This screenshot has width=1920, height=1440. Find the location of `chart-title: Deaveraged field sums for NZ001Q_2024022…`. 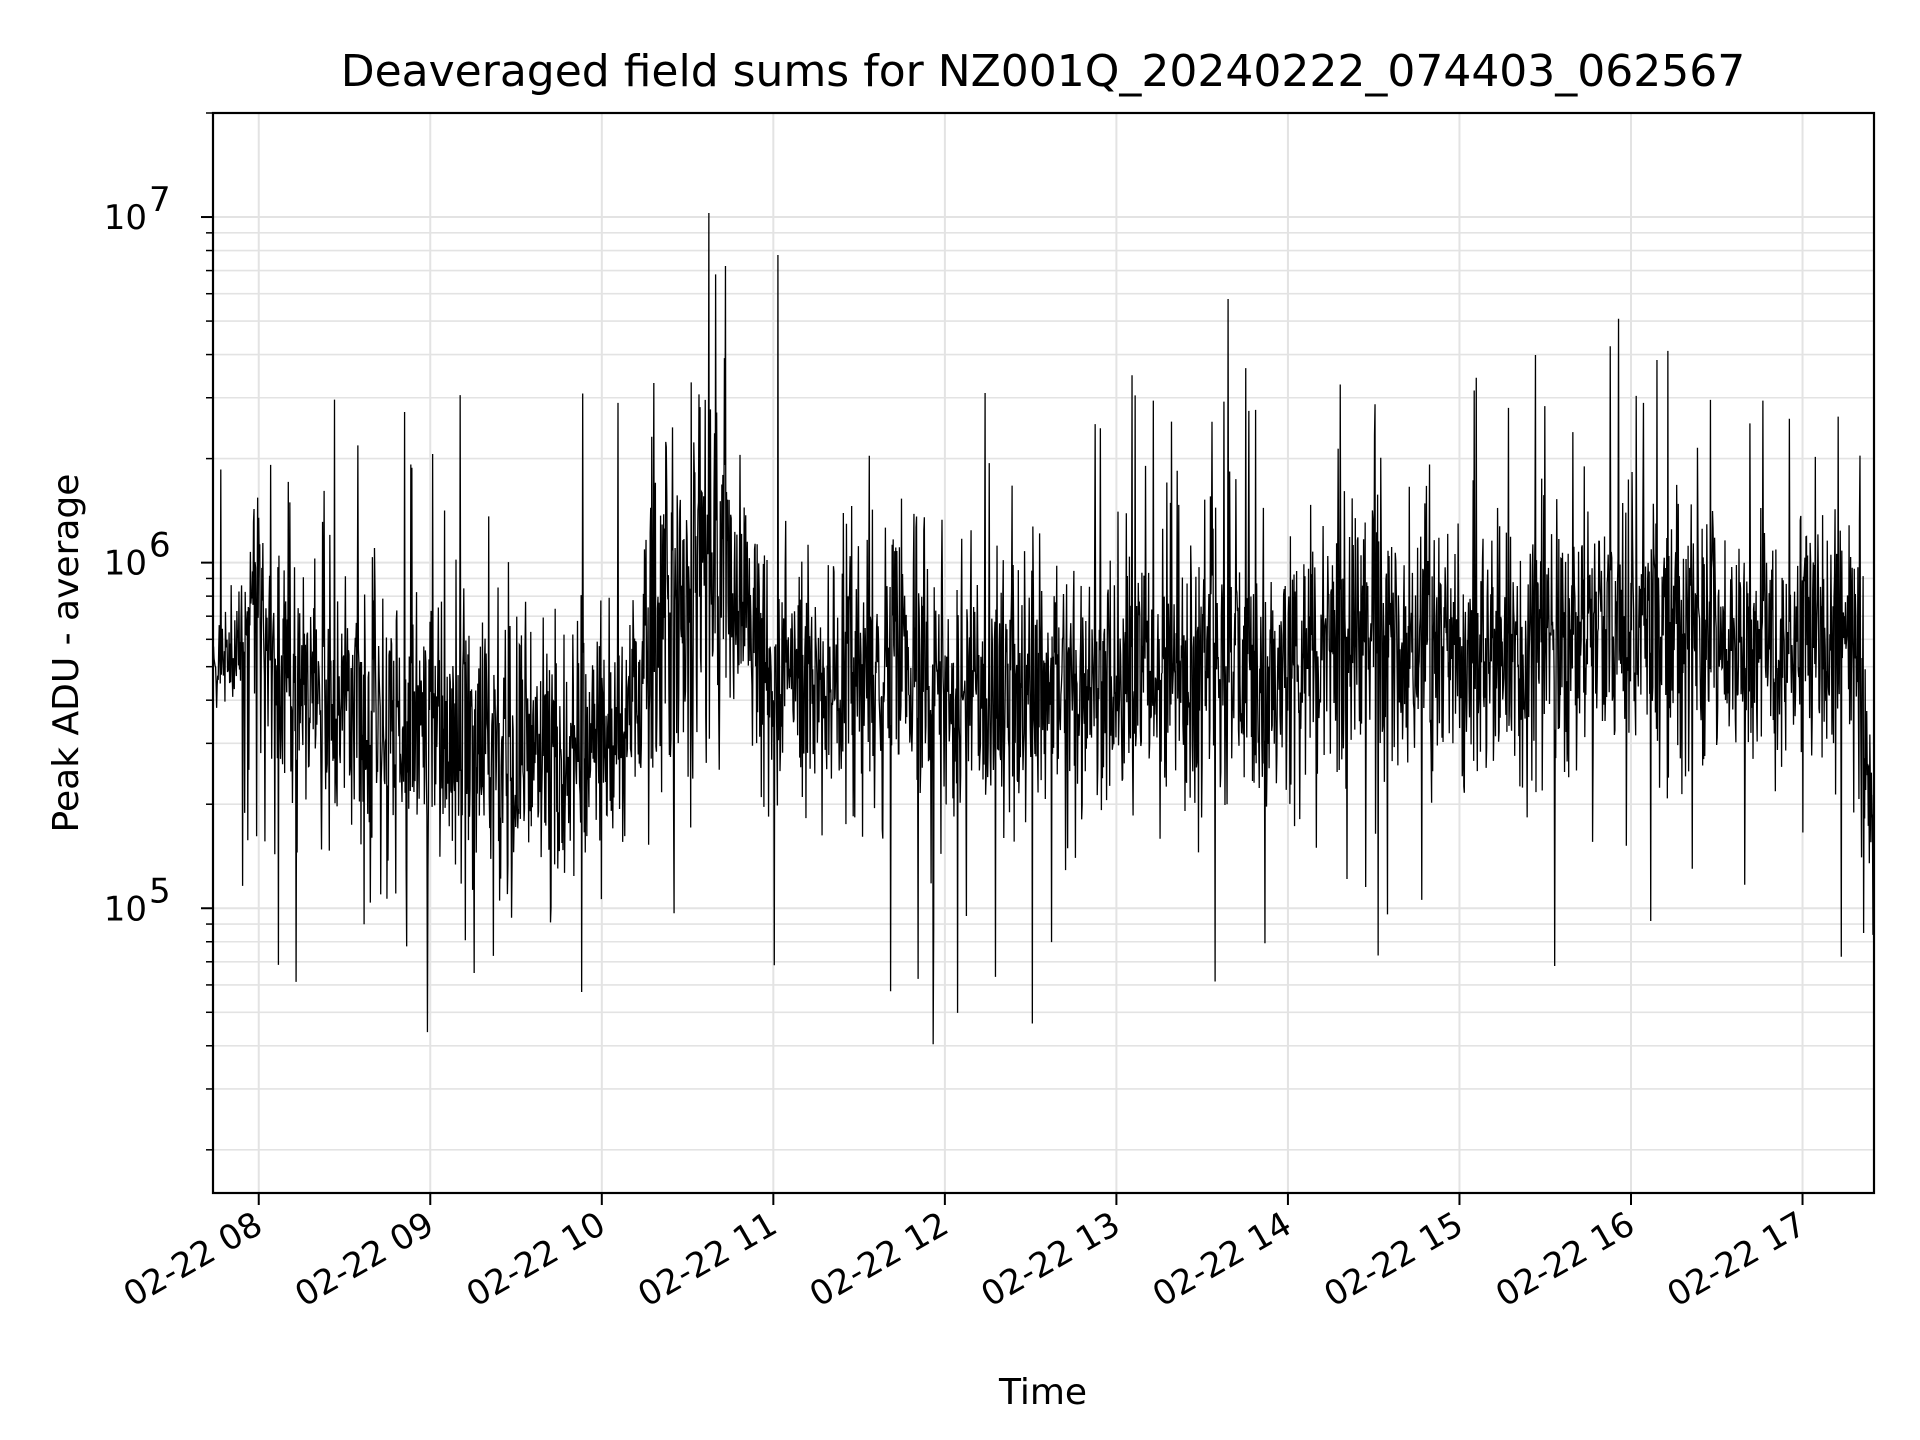

chart-title: Deaveraged field sums for NZ001Q_2024022… is located at coordinates (1043, 71).